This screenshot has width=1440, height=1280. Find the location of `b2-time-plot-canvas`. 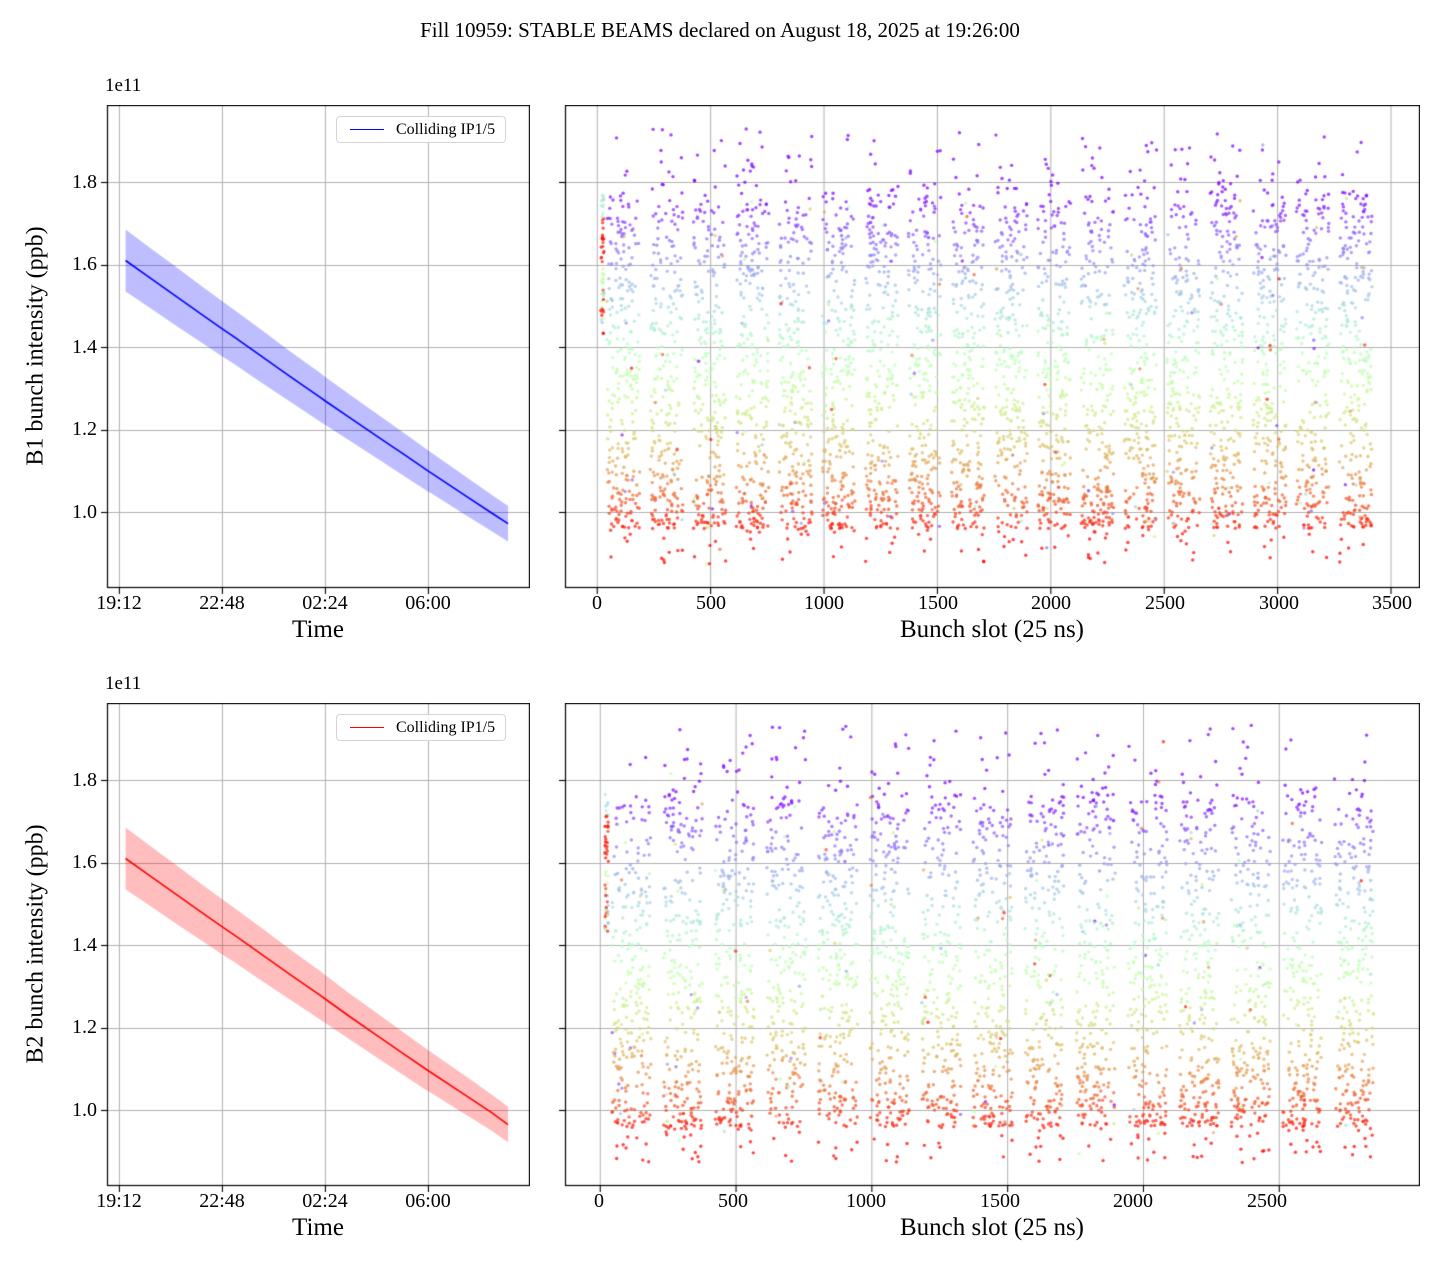

b2-time-plot-canvas is located at coordinates (314, 948).